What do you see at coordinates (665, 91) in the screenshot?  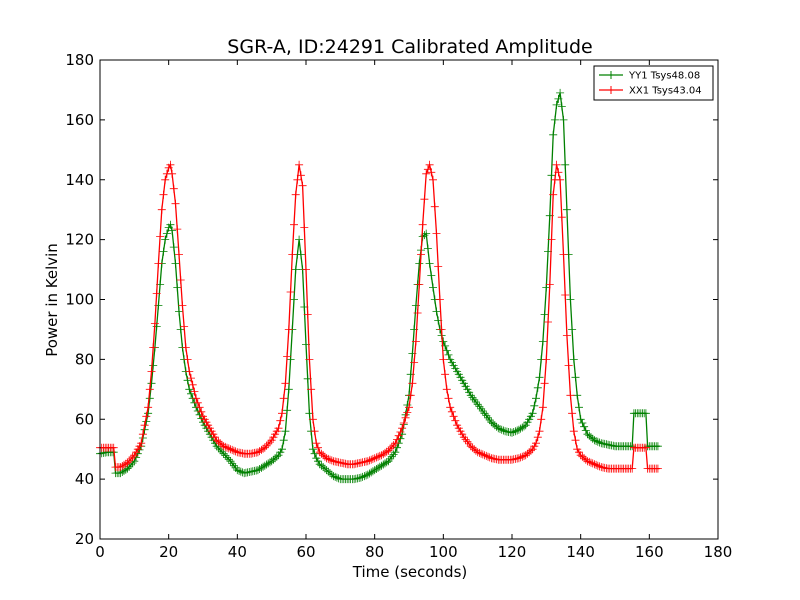 I see `legend-label: XX1 Tsys43.04` at bounding box center [665, 91].